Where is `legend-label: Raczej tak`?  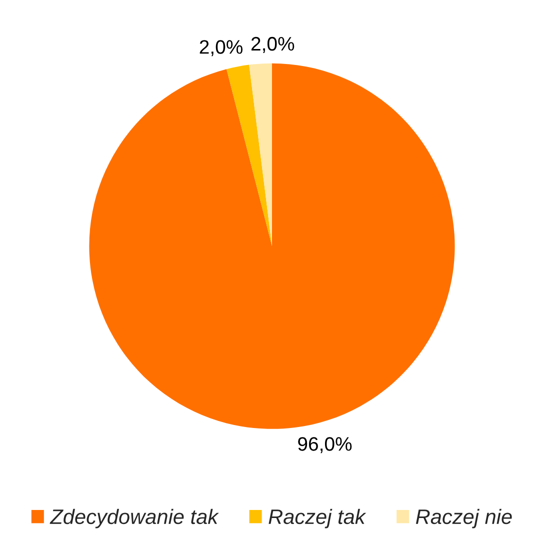
legend-label: Raczej tak is located at coordinates (317, 518).